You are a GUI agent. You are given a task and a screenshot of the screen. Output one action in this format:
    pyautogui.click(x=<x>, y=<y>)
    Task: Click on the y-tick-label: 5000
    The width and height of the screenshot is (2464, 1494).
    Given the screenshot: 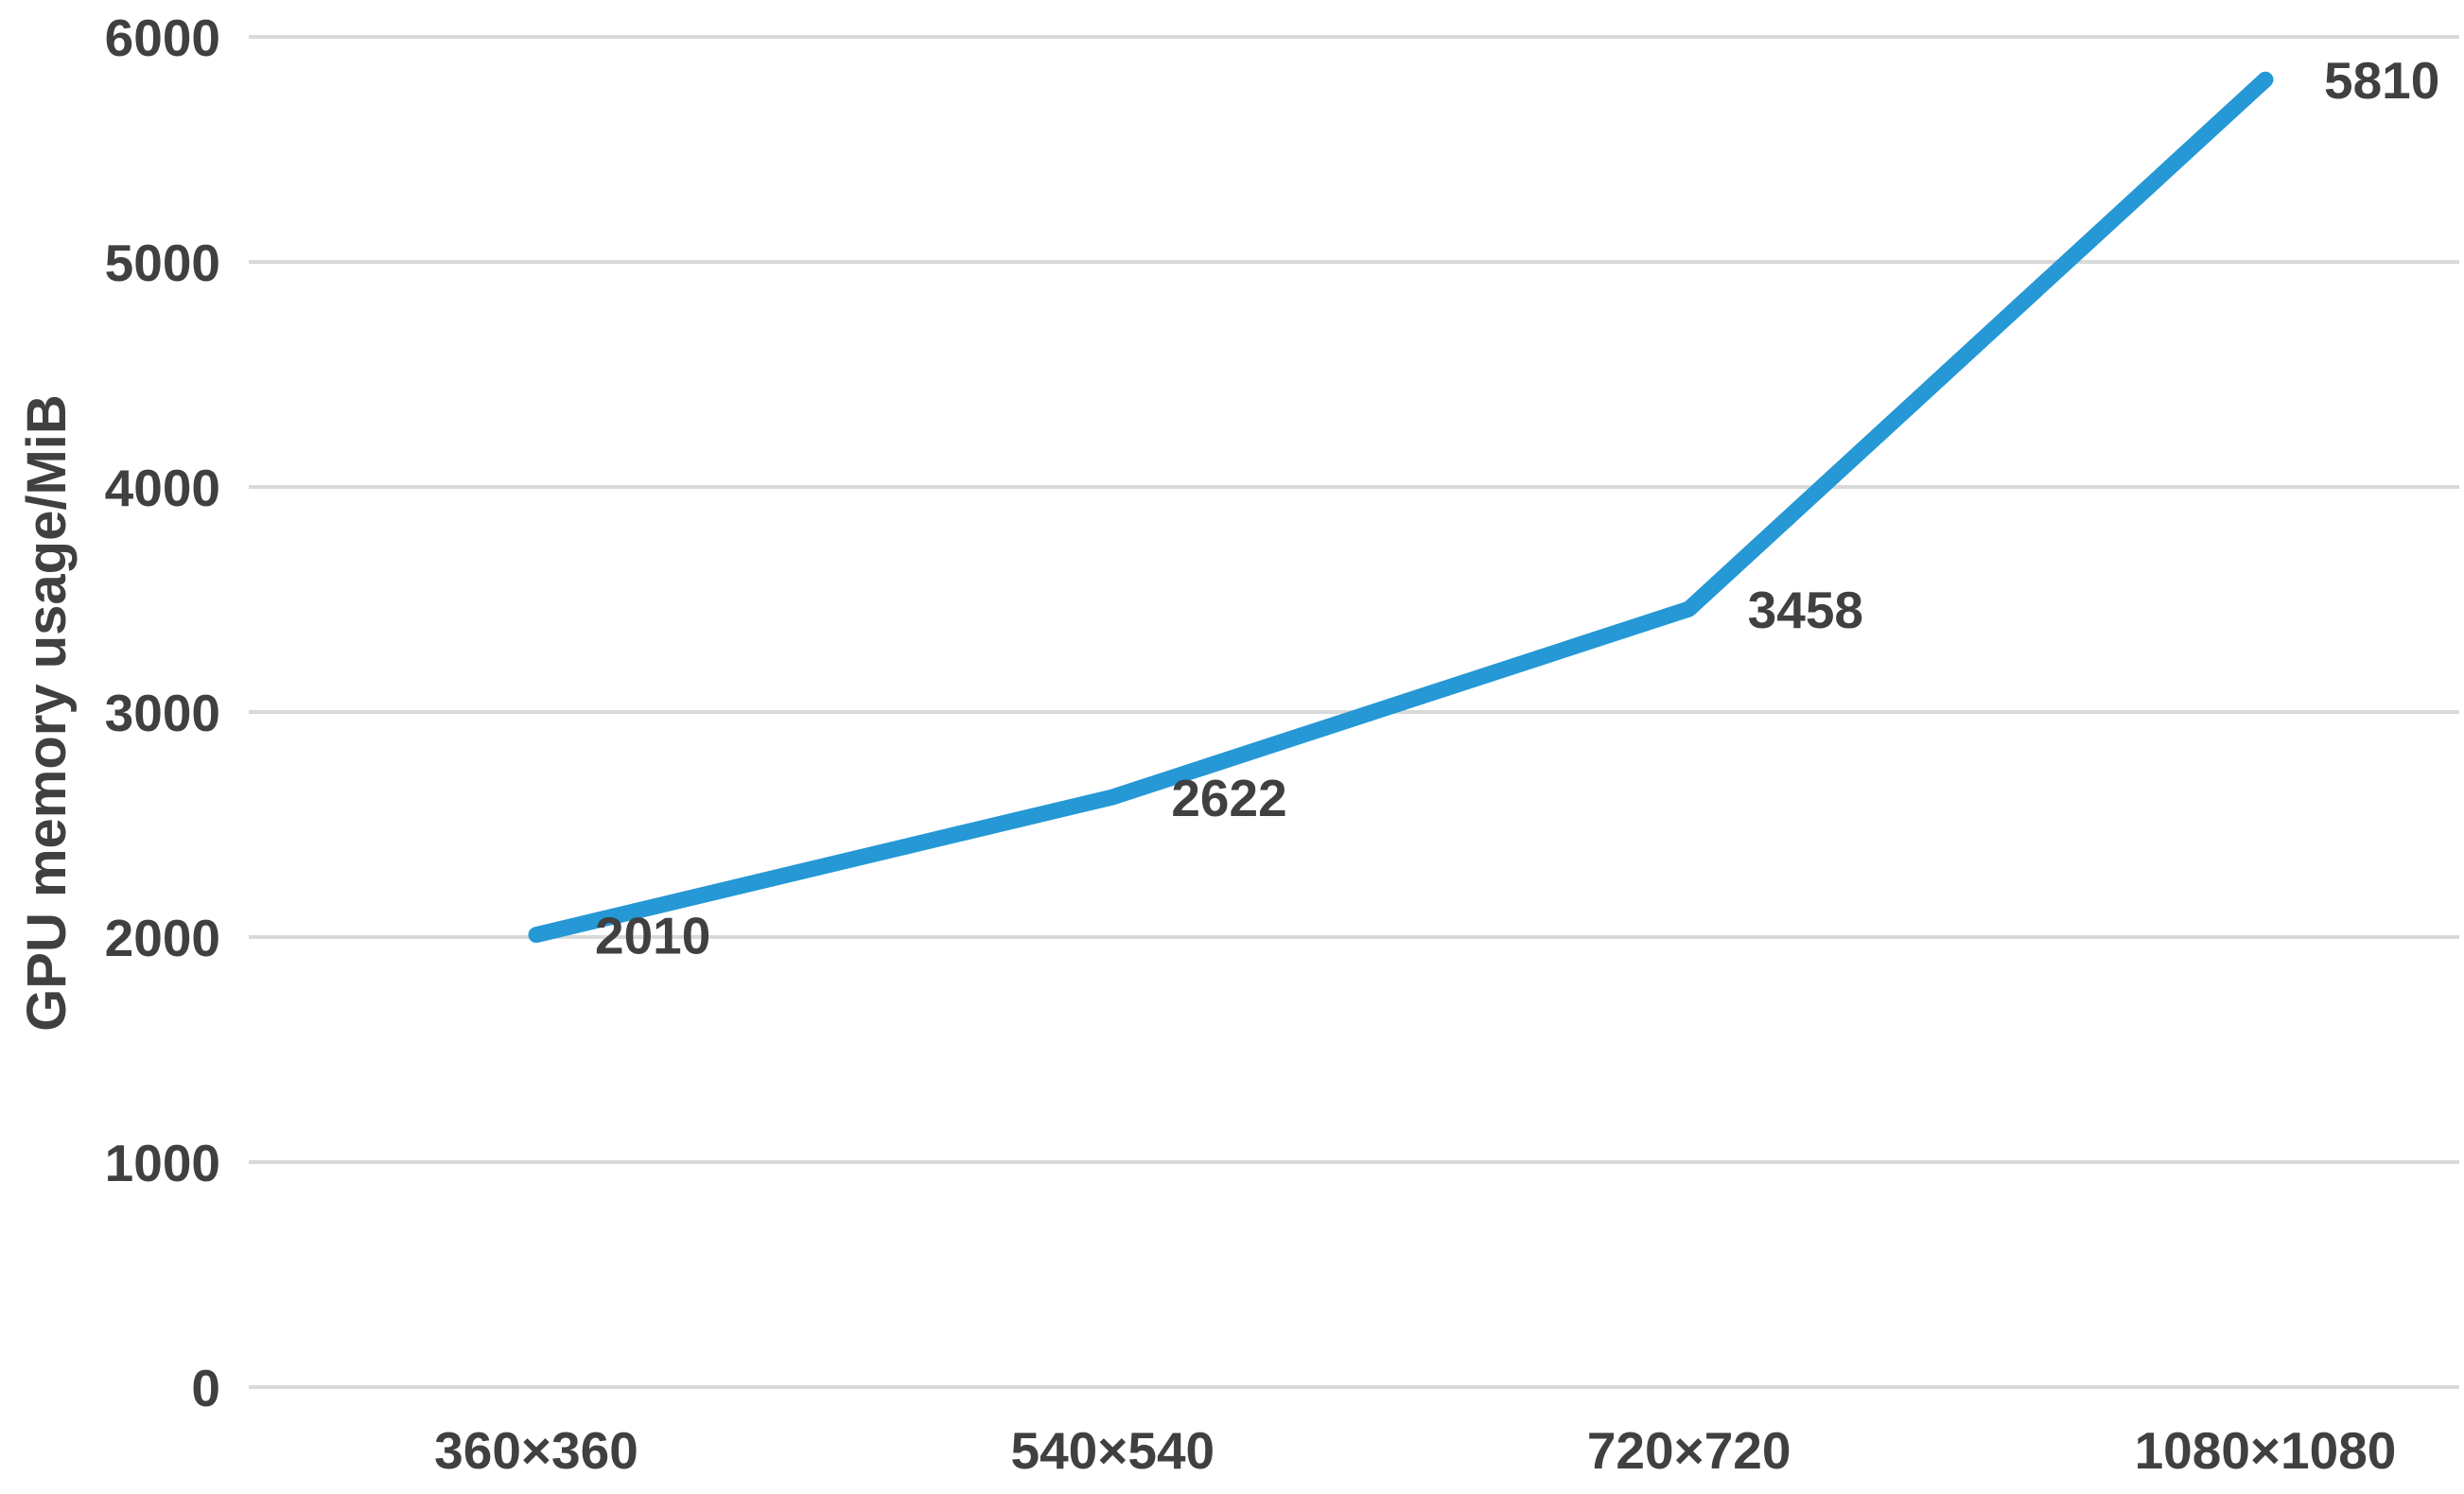 What is the action you would take?
    pyautogui.click(x=162, y=263)
    